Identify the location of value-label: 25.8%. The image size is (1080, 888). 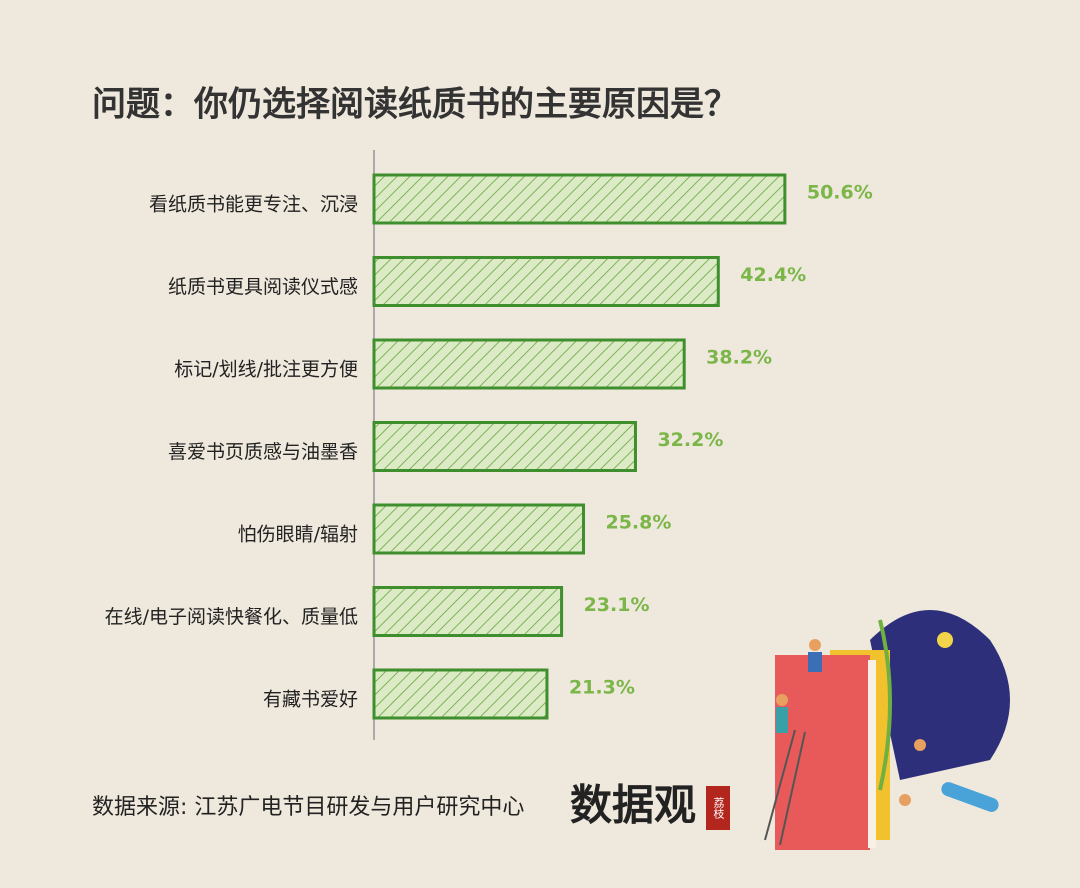
(638, 523).